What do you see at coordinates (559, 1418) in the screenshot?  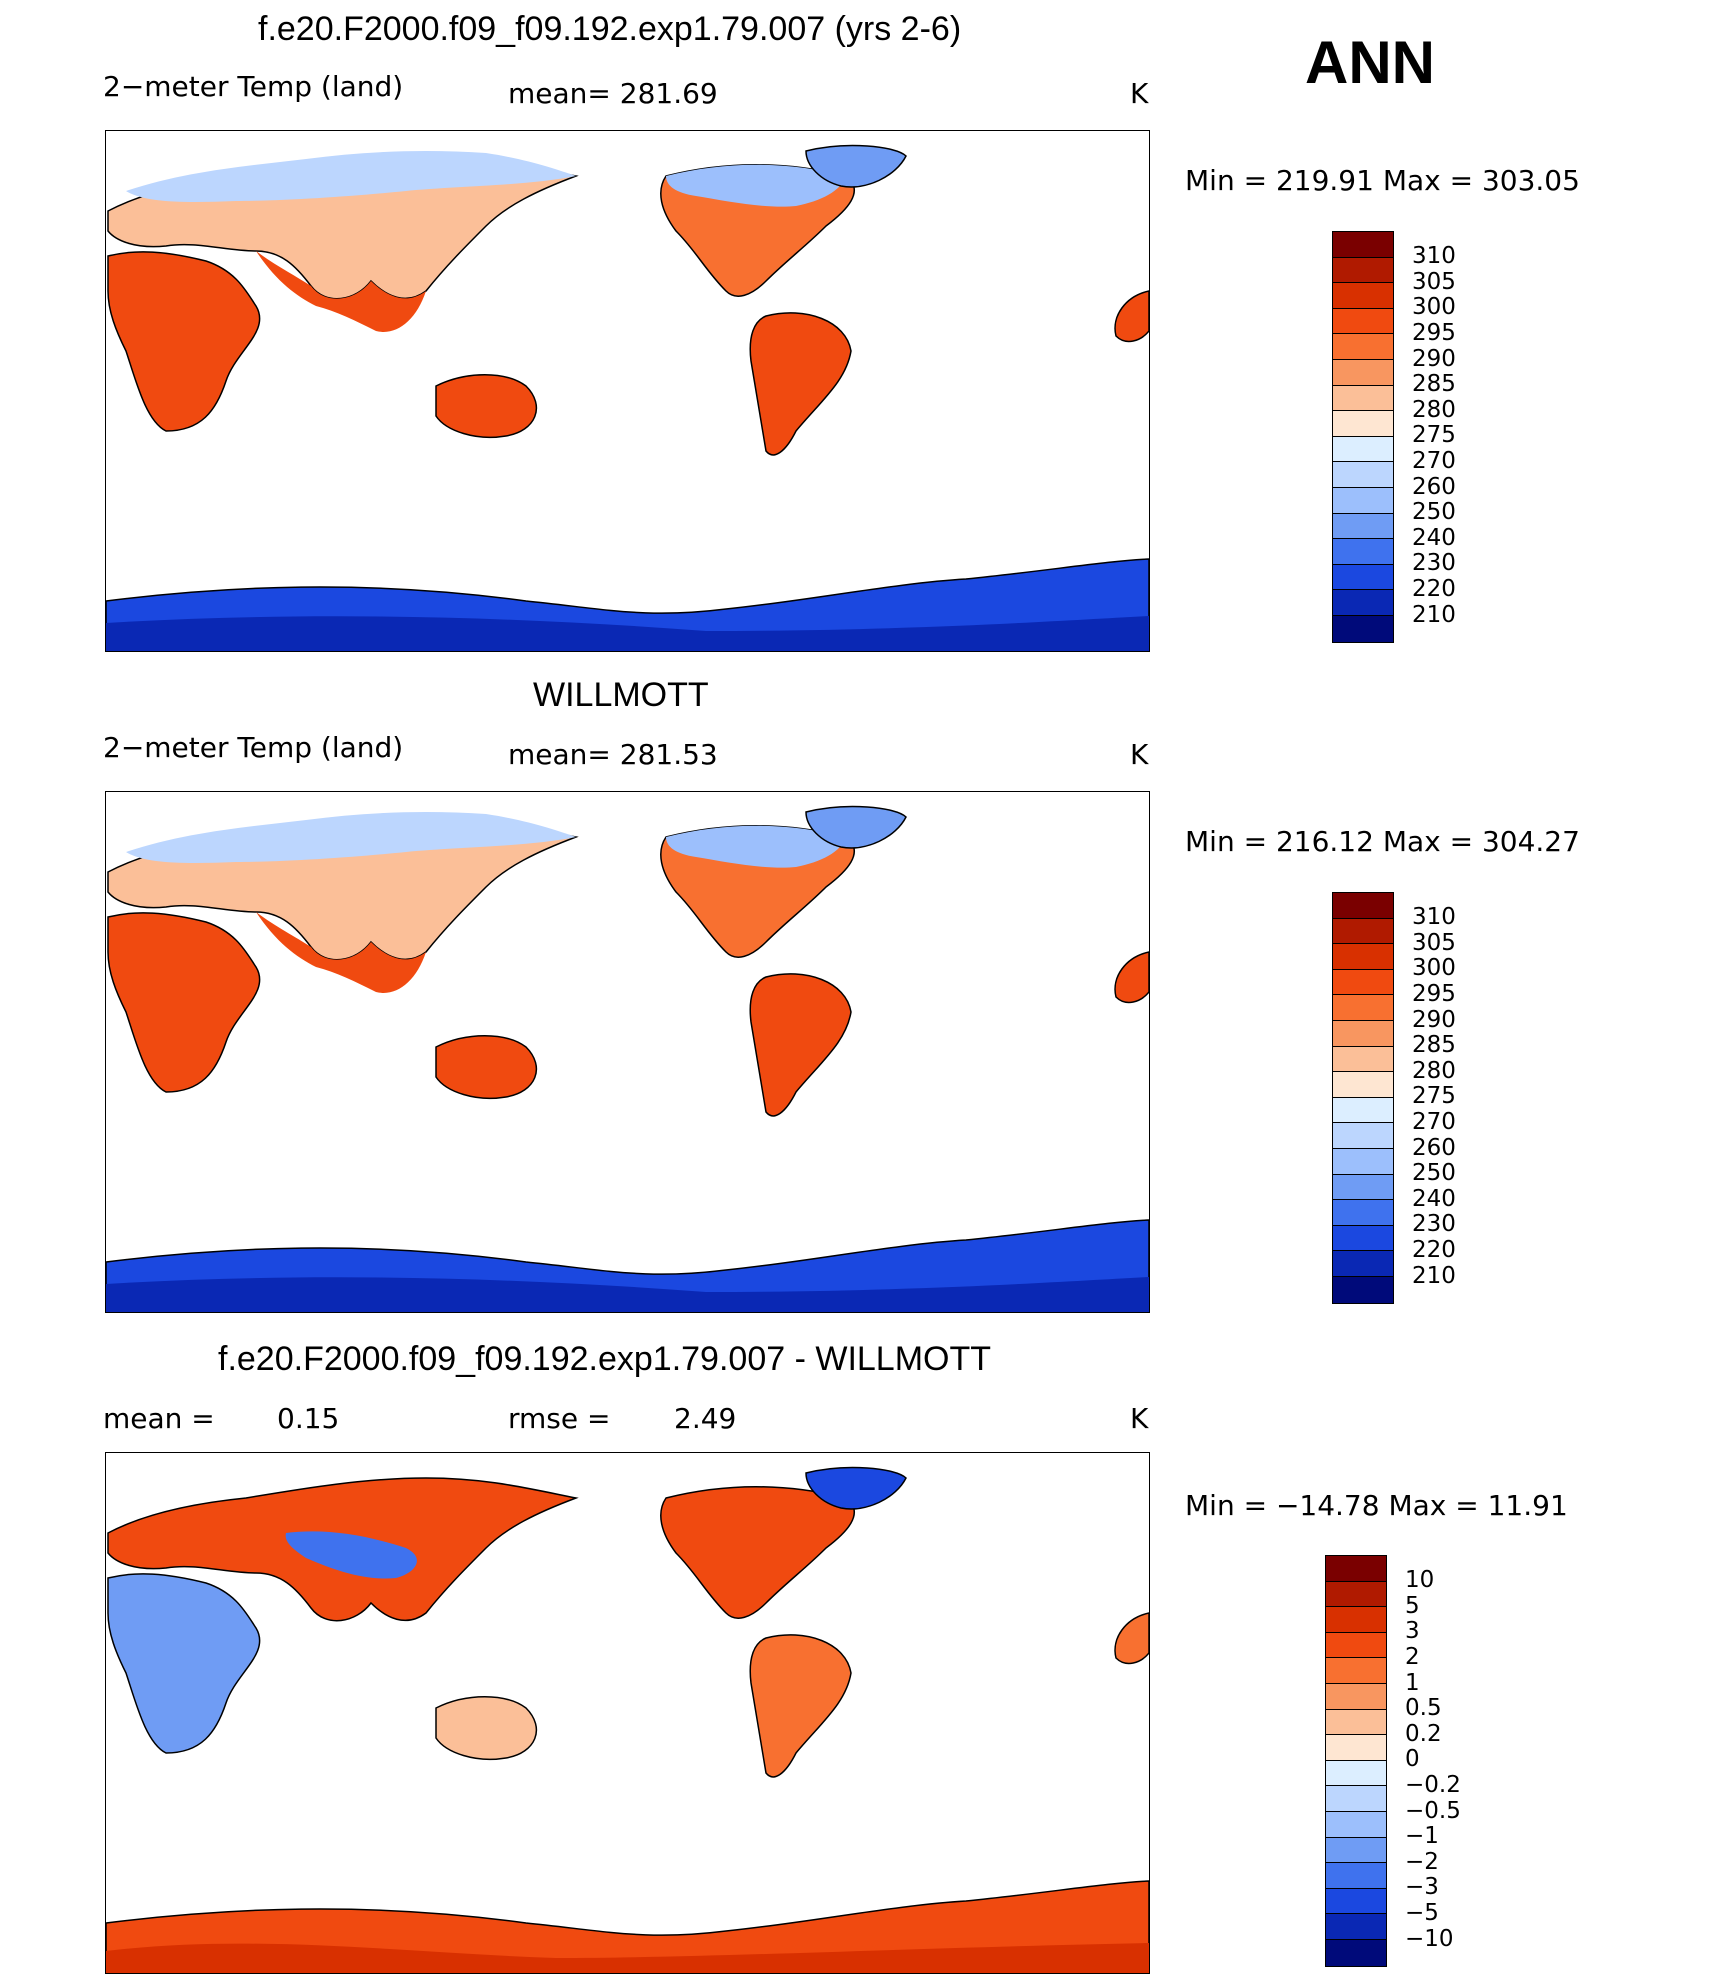 I see `panel3-rmse-label: rmse =` at bounding box center [559, 1418].